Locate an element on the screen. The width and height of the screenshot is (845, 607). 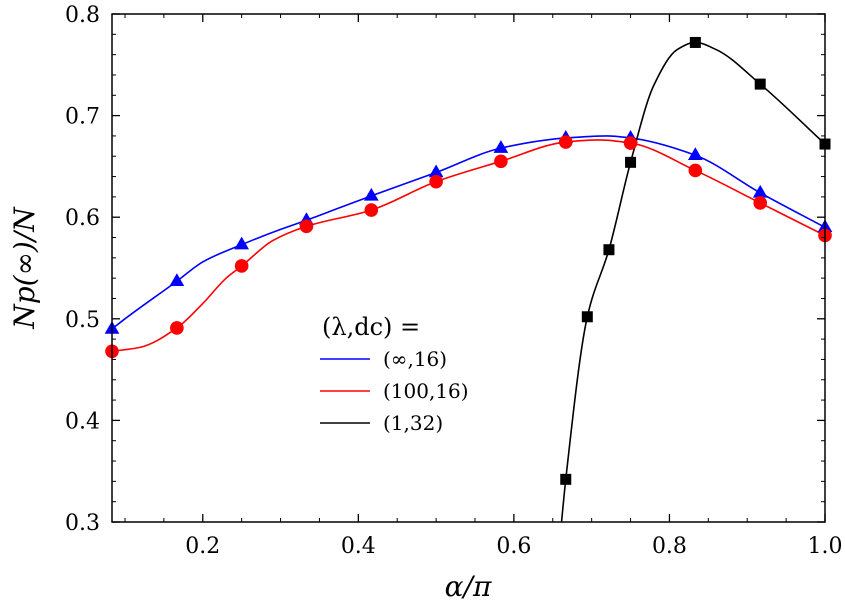
x-tick-label-2: 0.6 is located at coordinates (513, 546).